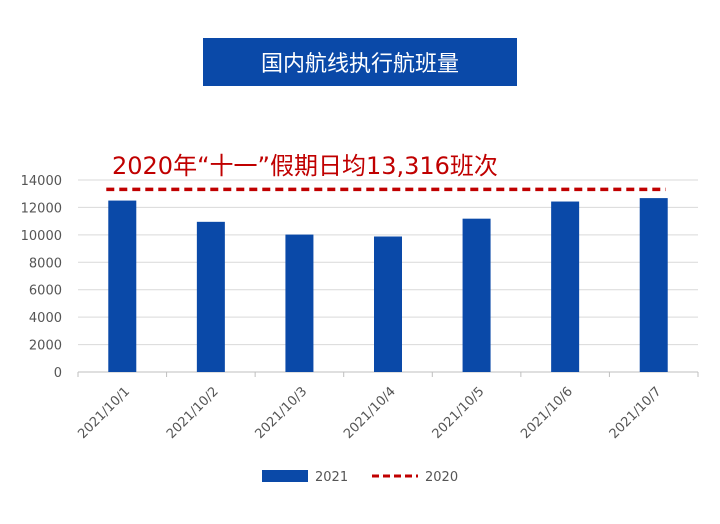 Image resolution: width=720 pixels, height=524 pixels. Describe the element at coordinates (45, 346) in the screenshot. I see `y-tick-label: 2000` at that location.